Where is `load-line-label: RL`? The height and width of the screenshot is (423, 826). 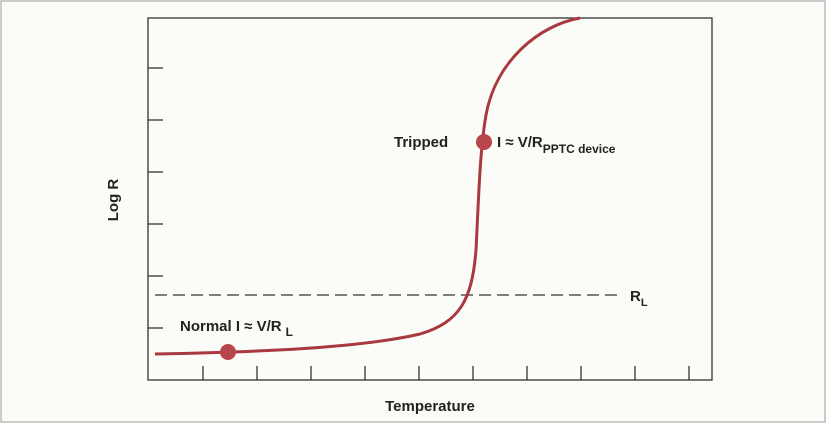 load-line-label: RL is located at coordinates (639, 298).